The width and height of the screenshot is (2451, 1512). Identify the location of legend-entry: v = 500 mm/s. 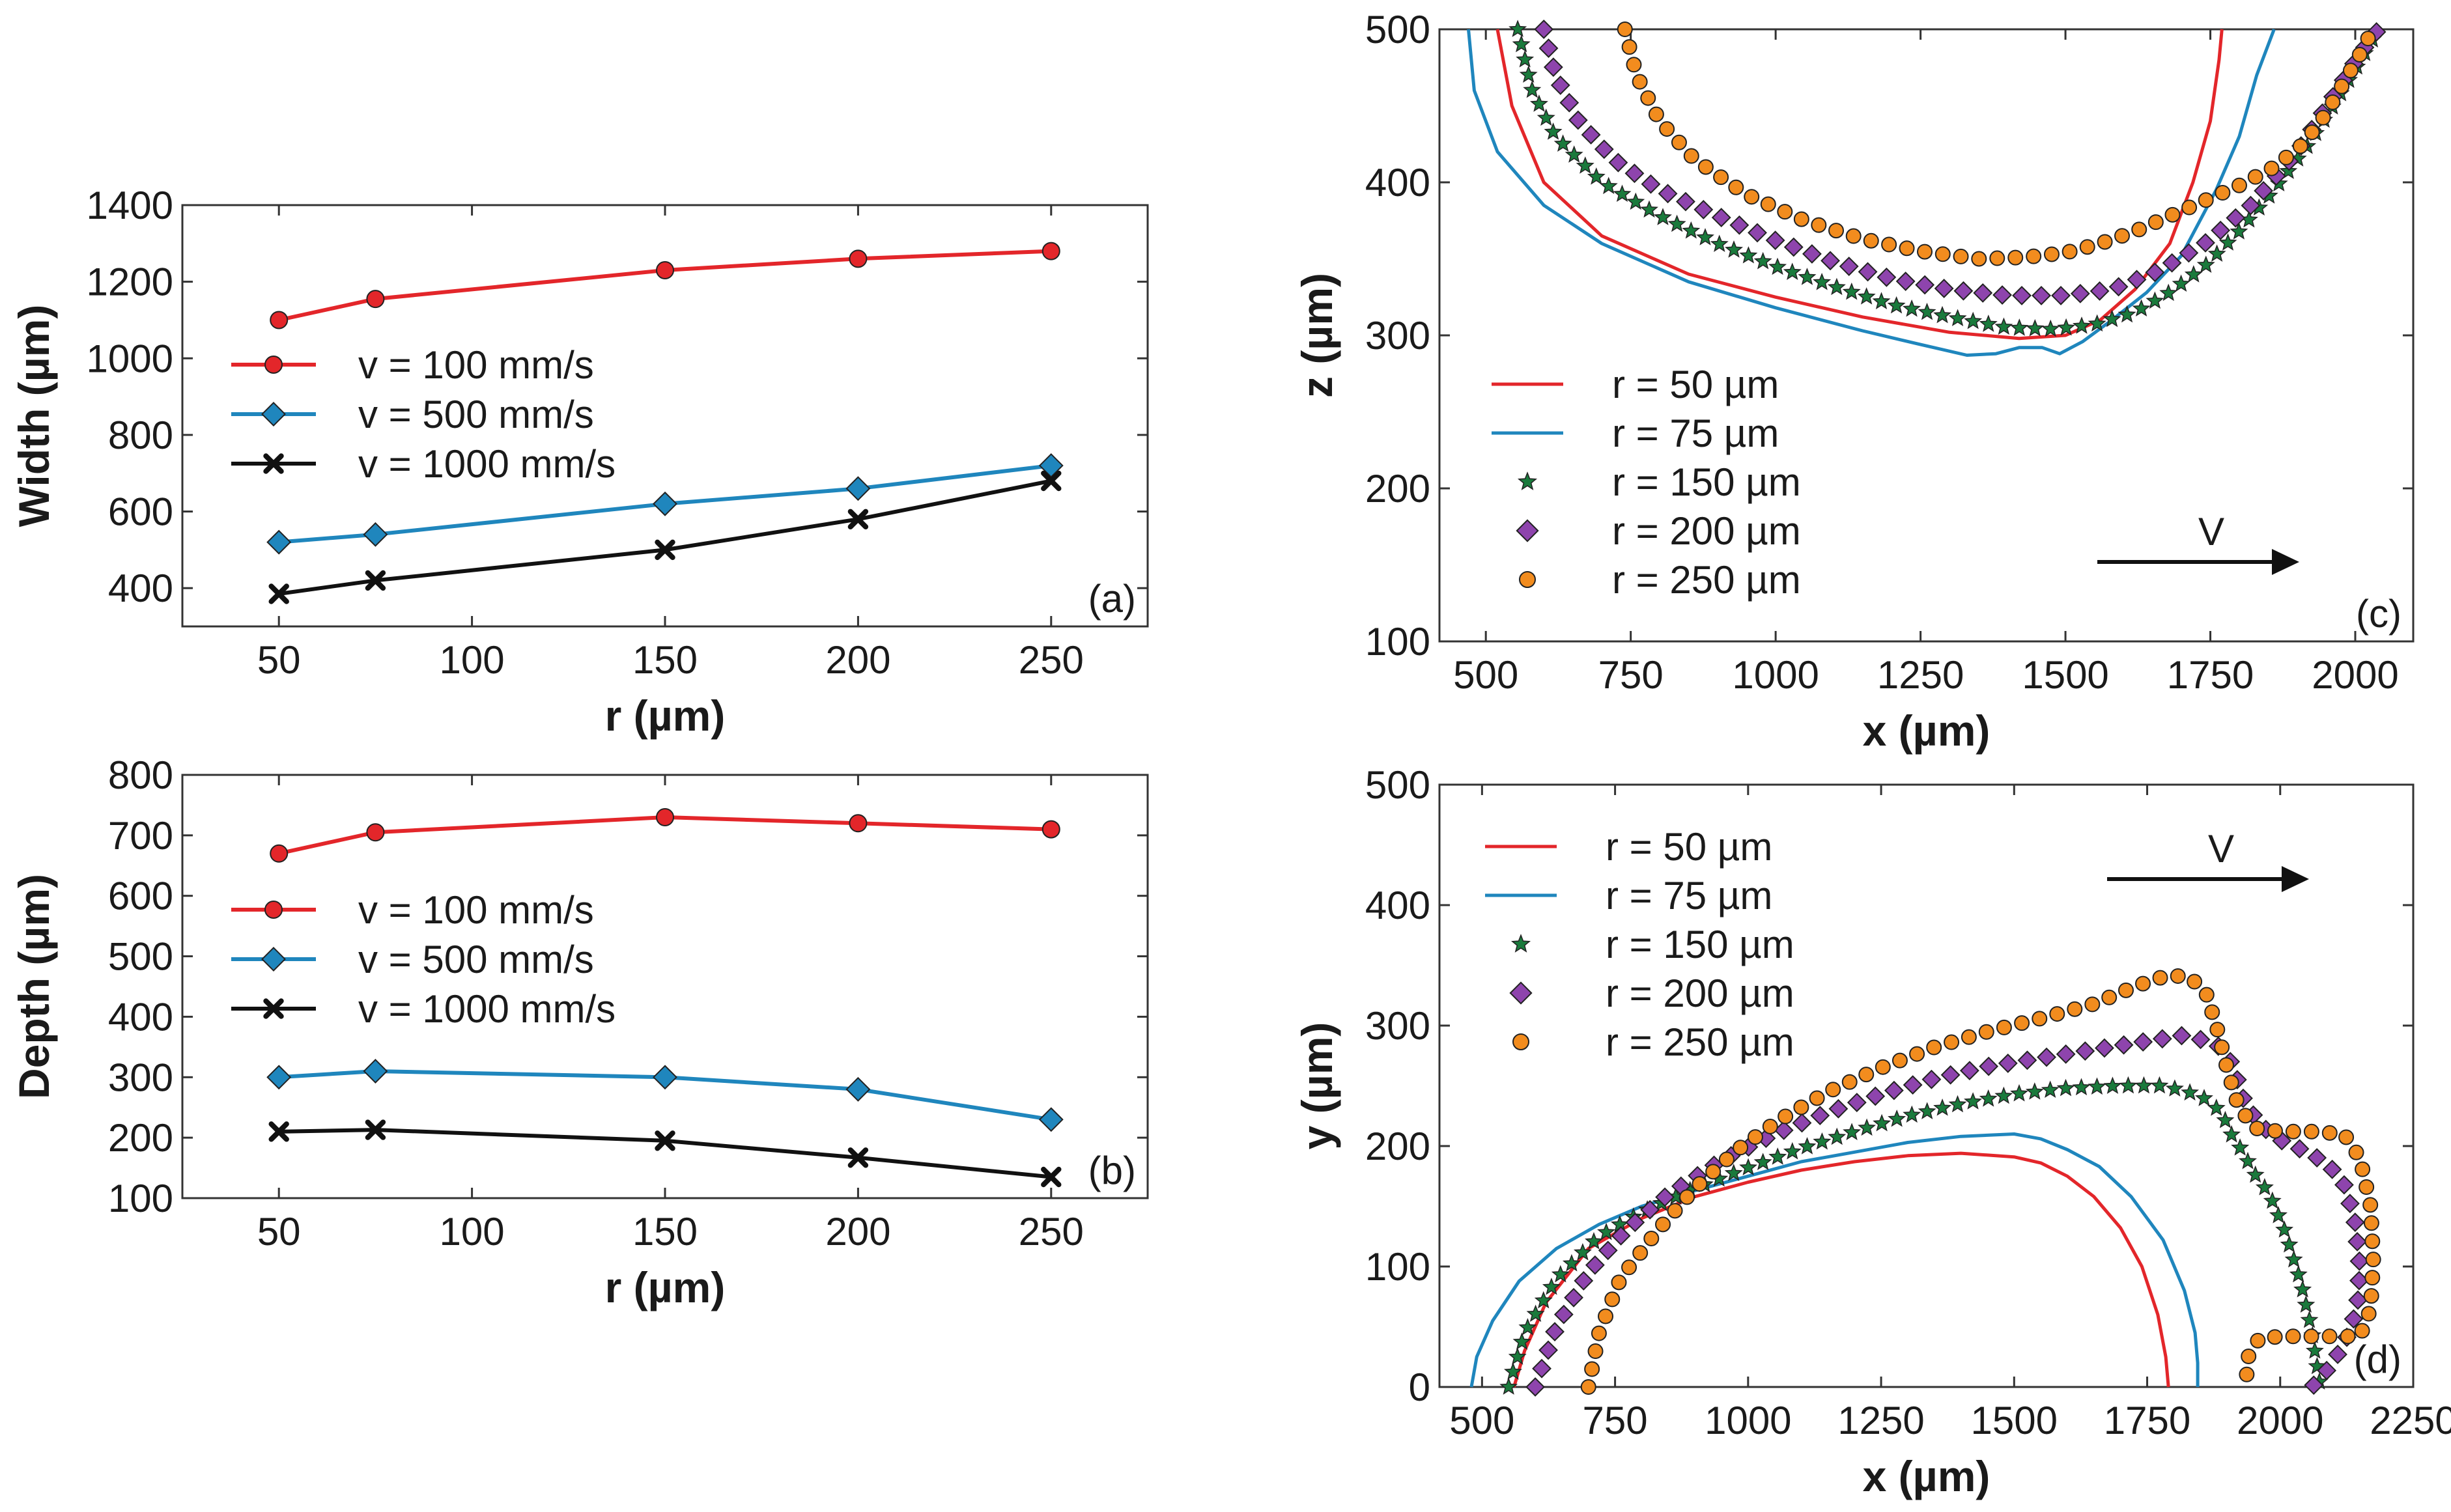
(412, 960).